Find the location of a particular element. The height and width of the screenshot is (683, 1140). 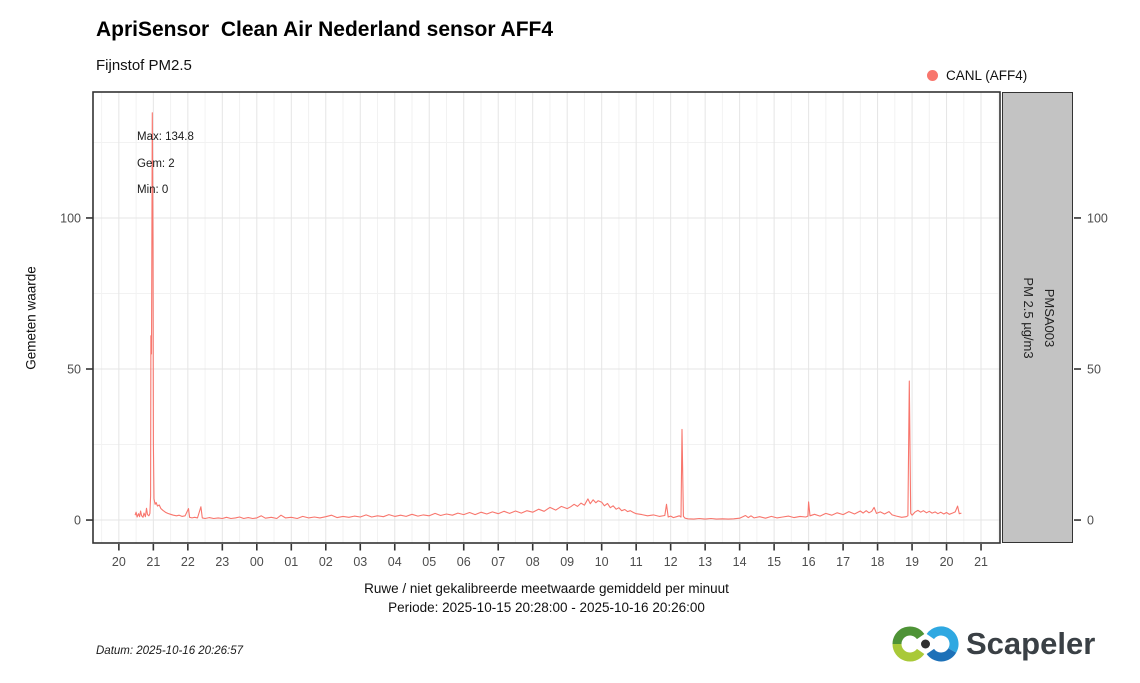

strip-line2: PM 2.5 µg/m3 is located at coordinates (1028, 317).